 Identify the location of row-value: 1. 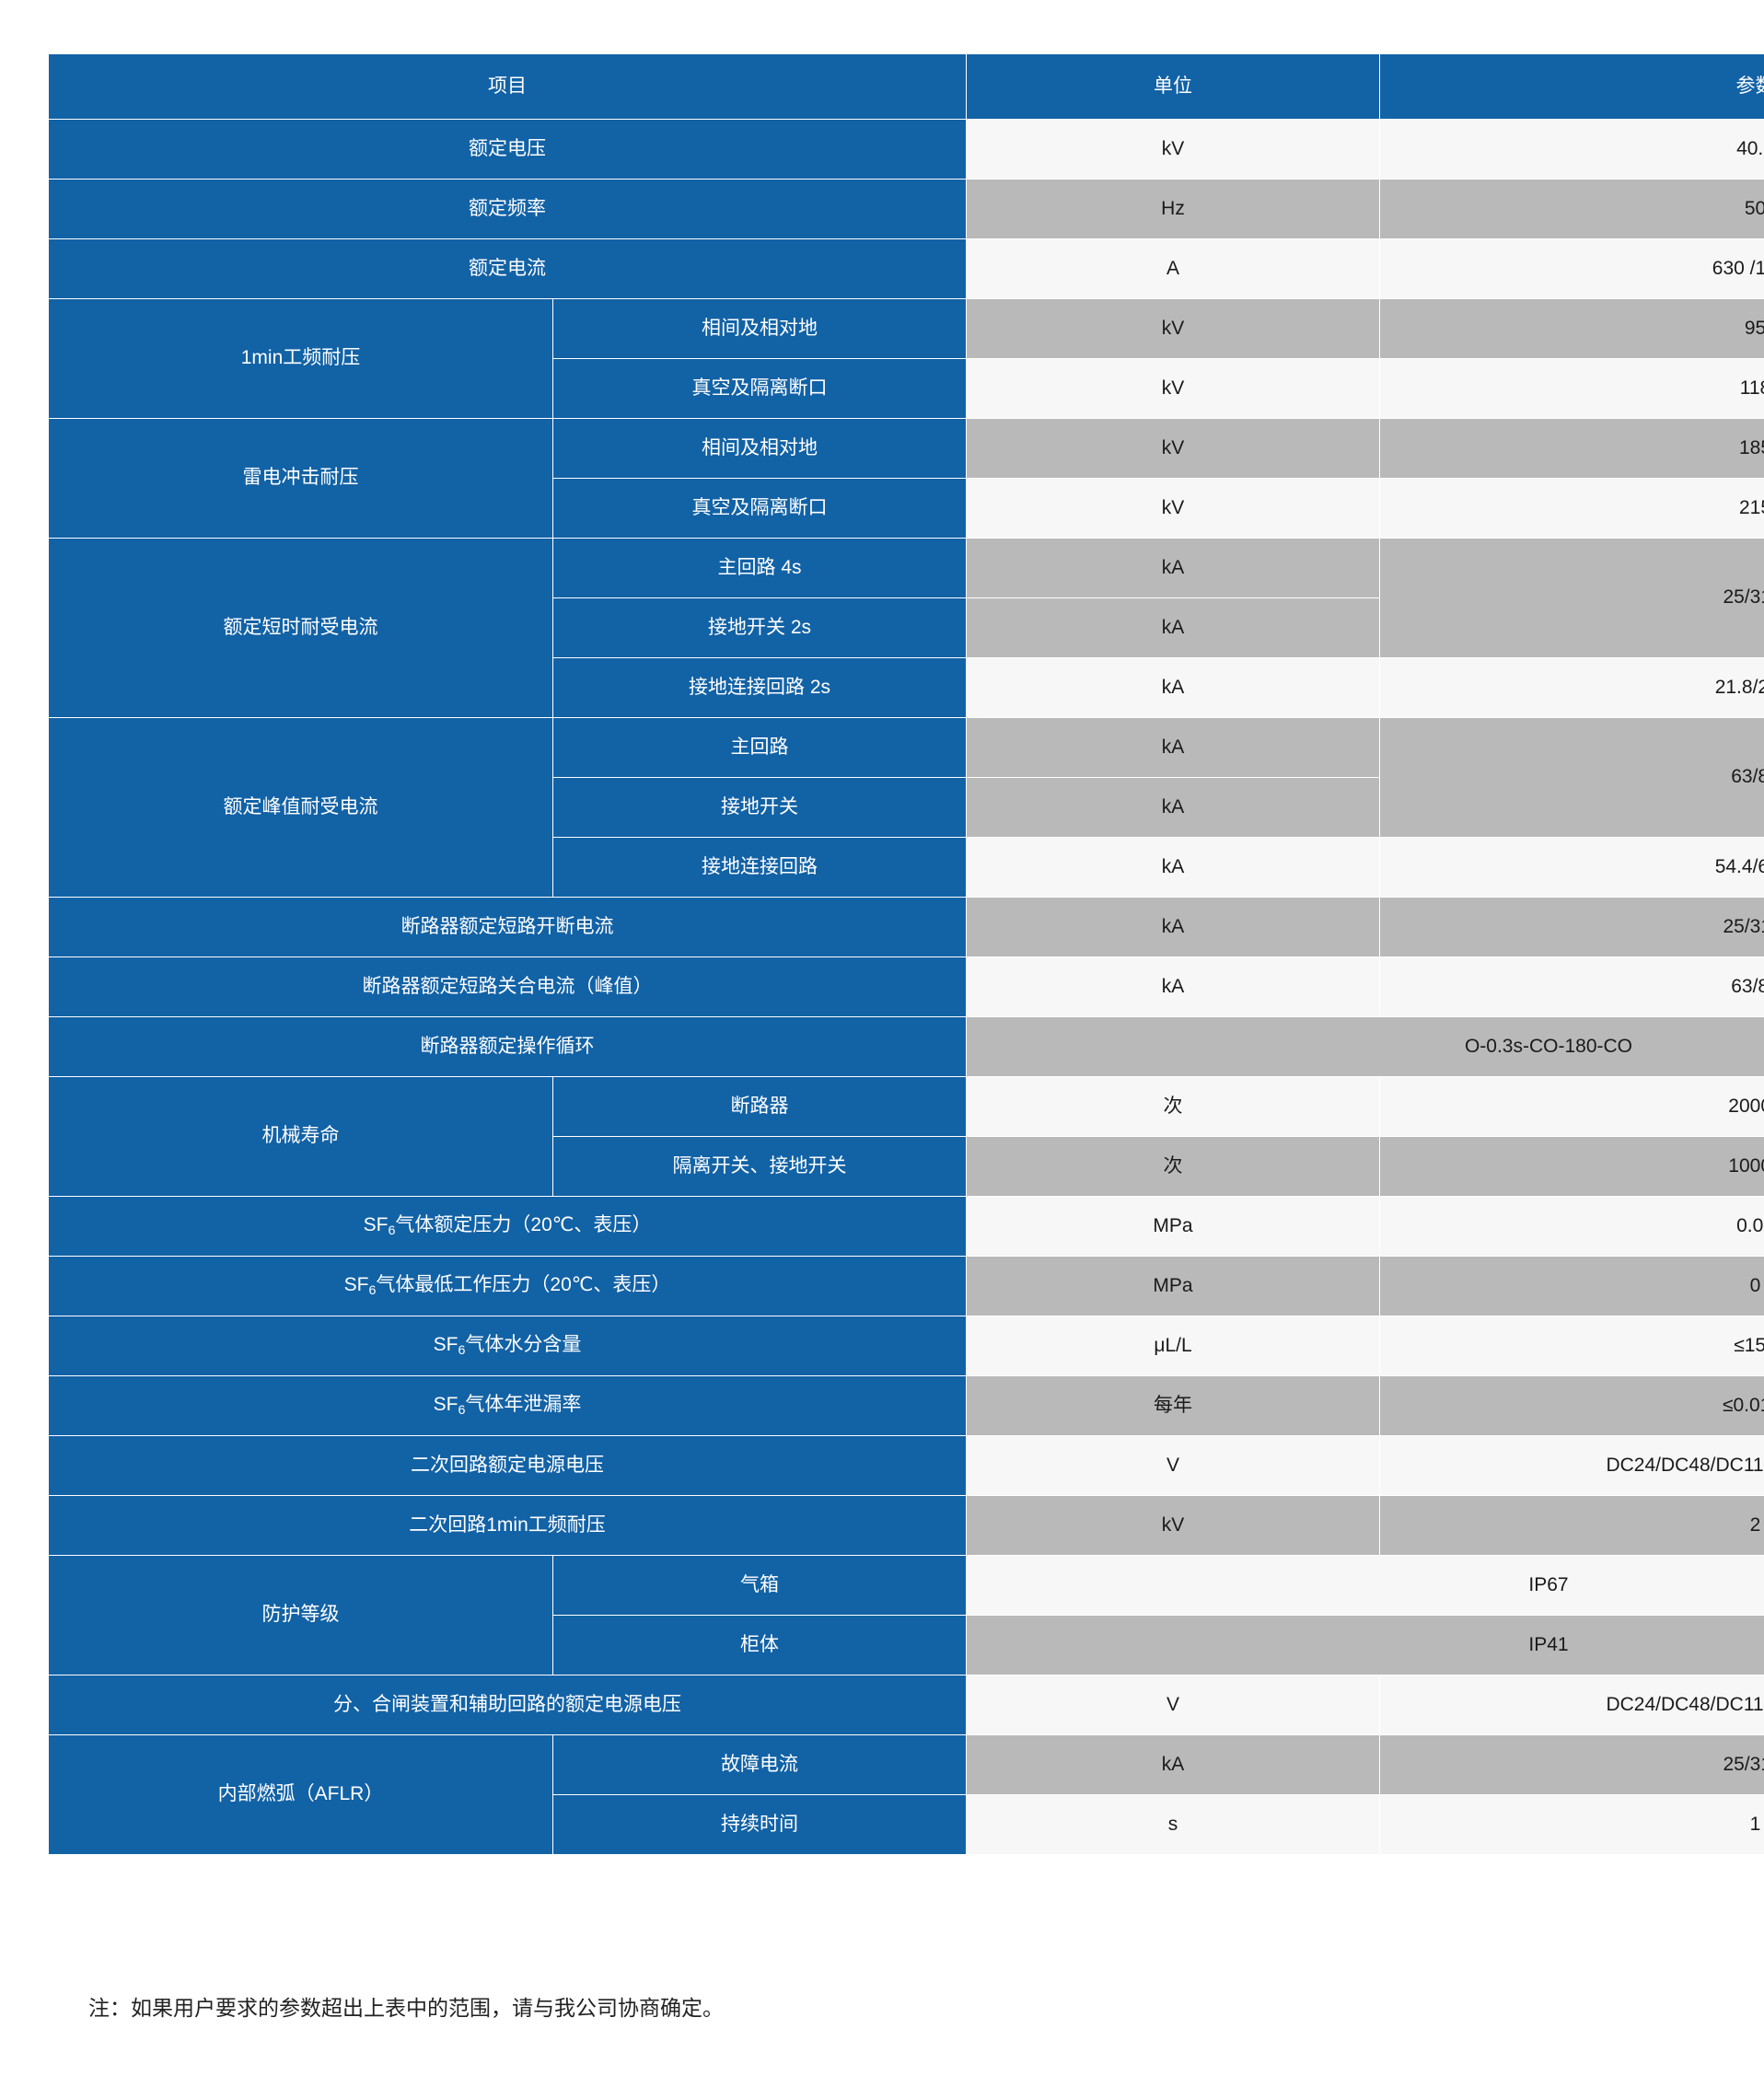
(1571, 1824).